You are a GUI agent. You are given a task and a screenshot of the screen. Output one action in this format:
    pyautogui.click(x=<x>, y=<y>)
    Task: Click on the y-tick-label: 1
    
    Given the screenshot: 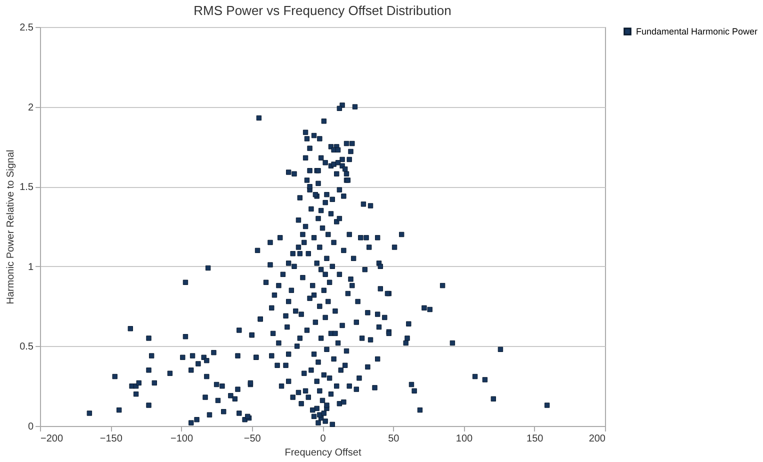 What is the action you would take?
    pyautogui.click(x=31, y=267)
    